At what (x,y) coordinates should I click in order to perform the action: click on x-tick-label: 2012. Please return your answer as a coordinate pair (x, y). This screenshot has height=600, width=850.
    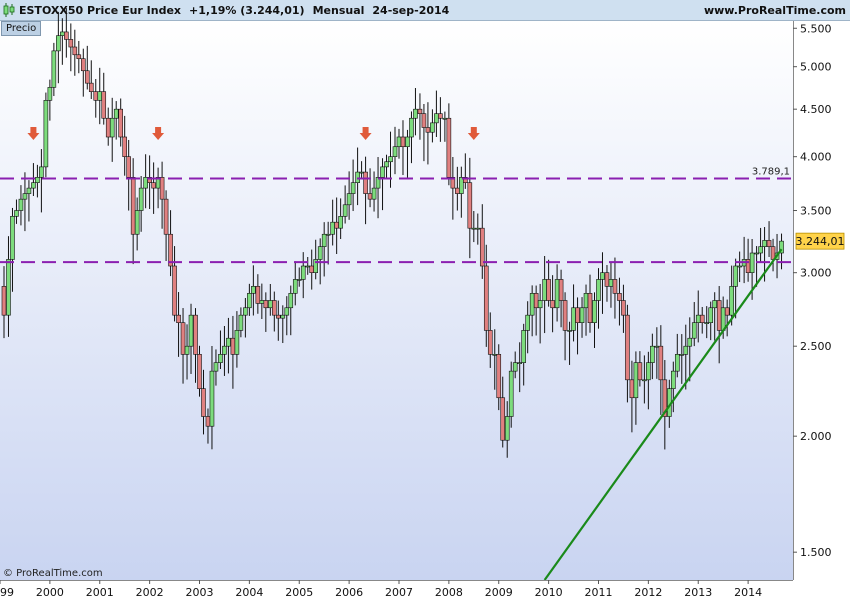
    Looking at the image, I should click on (648, 592).